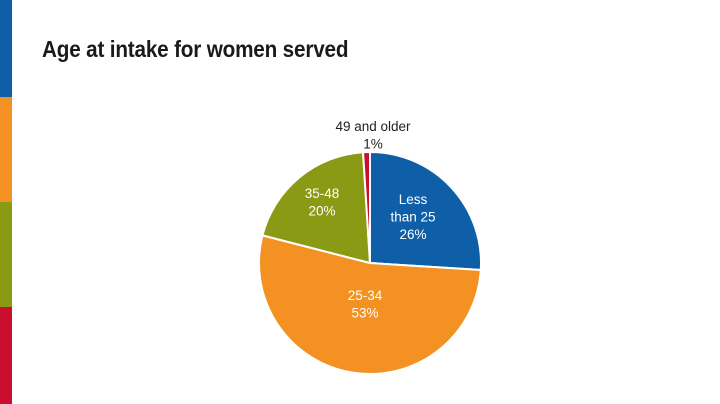 Image resolution: width=720 pixels, height=404 pixels. Describe the element at coordinates (373, 126) in the screenshot. I see `slice-category: 49 and older` at that location.